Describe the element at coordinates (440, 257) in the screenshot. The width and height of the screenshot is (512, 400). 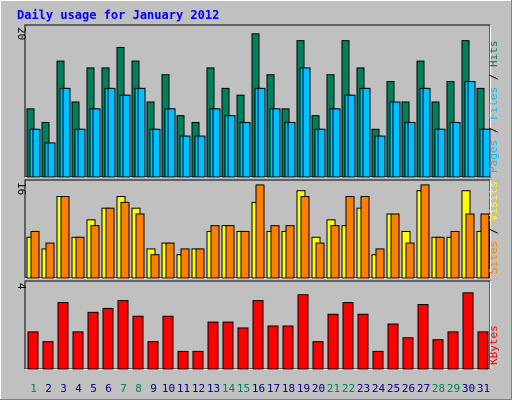
I see `bar-sites-day-28-rect` at that location.